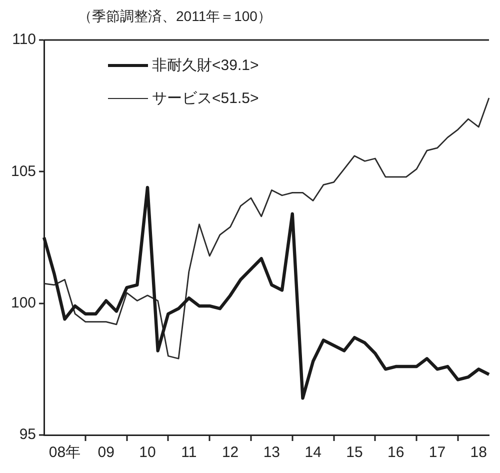 Image resolution: width=500 pixels, height=473 pixels. Describe the element at coordinates (478, 453) in the screenshot. I see `x-tick-label: 18` at that location.